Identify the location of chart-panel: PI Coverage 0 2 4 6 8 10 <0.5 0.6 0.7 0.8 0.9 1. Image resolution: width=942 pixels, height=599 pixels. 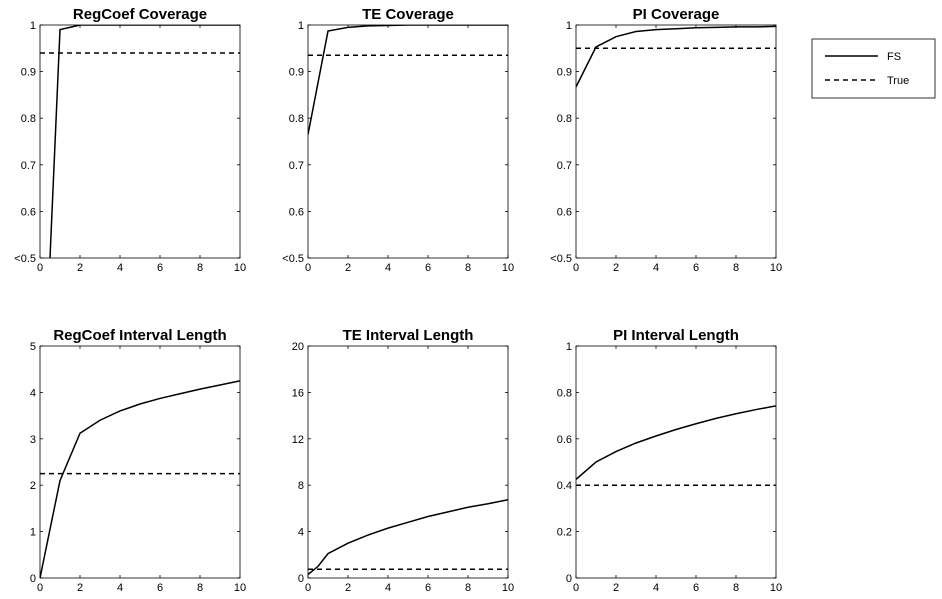
(666, 140).